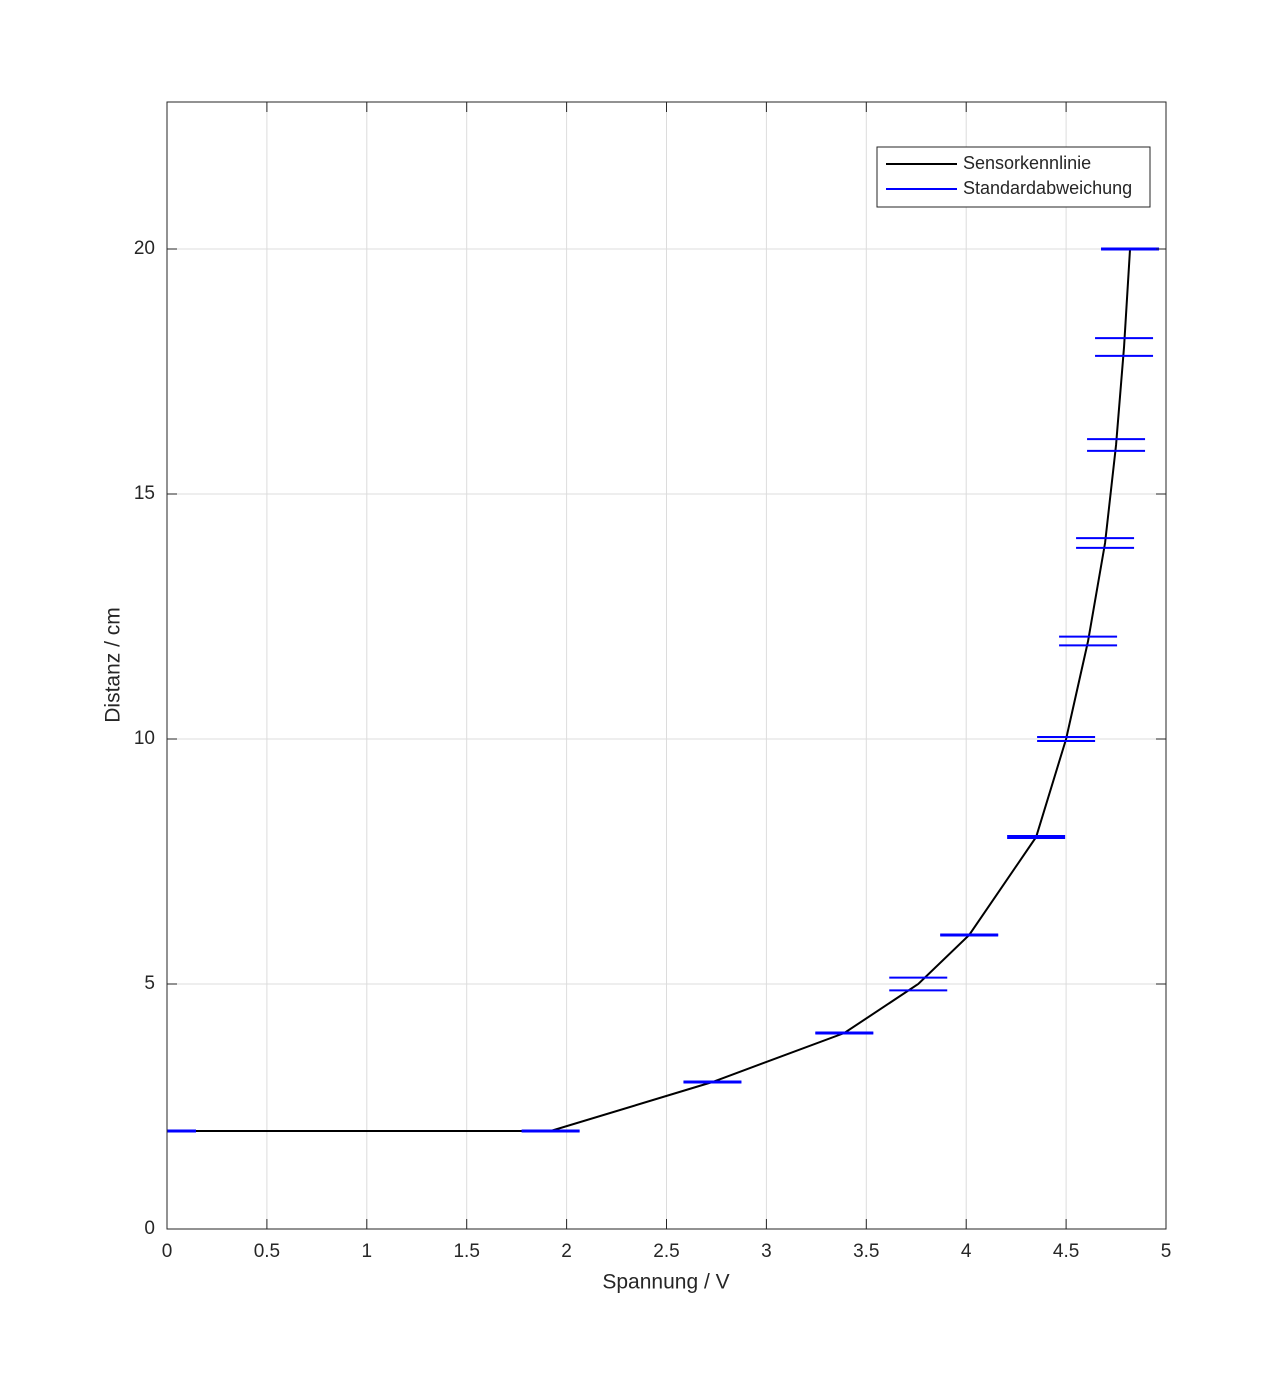 The height and width of the screenshot is (1380, 1287). I want to click on x-axis-label: Spannung / V, so click(665, 1282).